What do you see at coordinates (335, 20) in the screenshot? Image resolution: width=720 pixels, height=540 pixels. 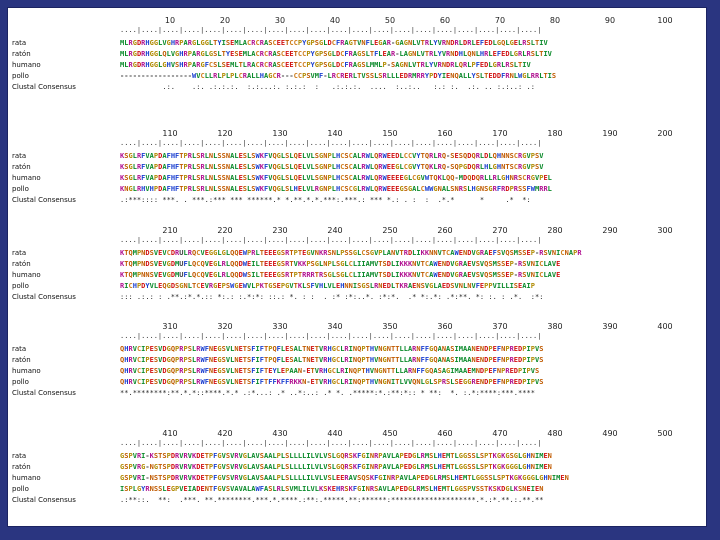 I see `ruler-number: 40` at bounding box center [335, 20].